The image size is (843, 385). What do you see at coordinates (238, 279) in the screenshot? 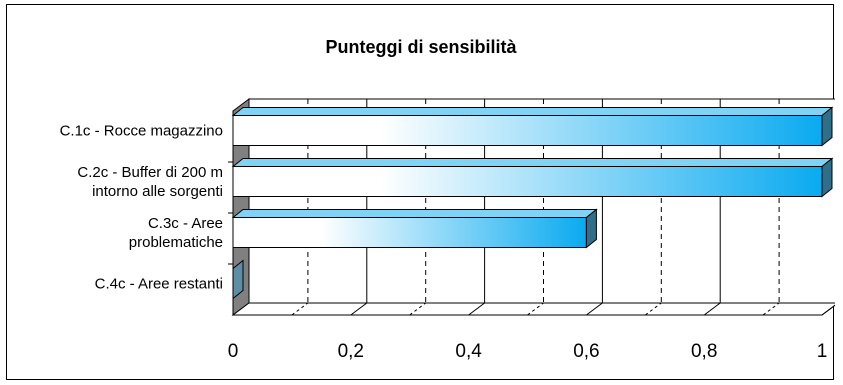
I see `bar-zero-face` at bounding box center [238, 279].